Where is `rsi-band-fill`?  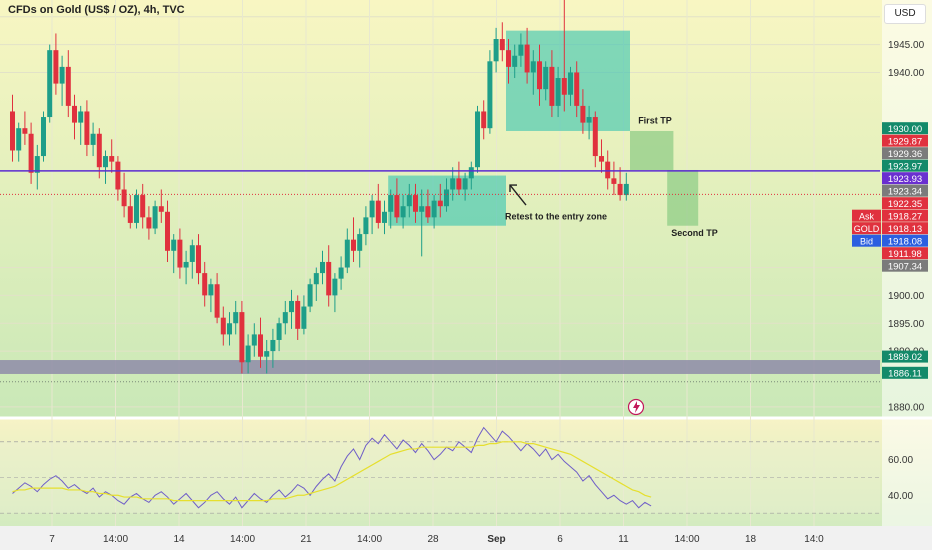 rsi-band-fill is located at coordinates (440, 477).